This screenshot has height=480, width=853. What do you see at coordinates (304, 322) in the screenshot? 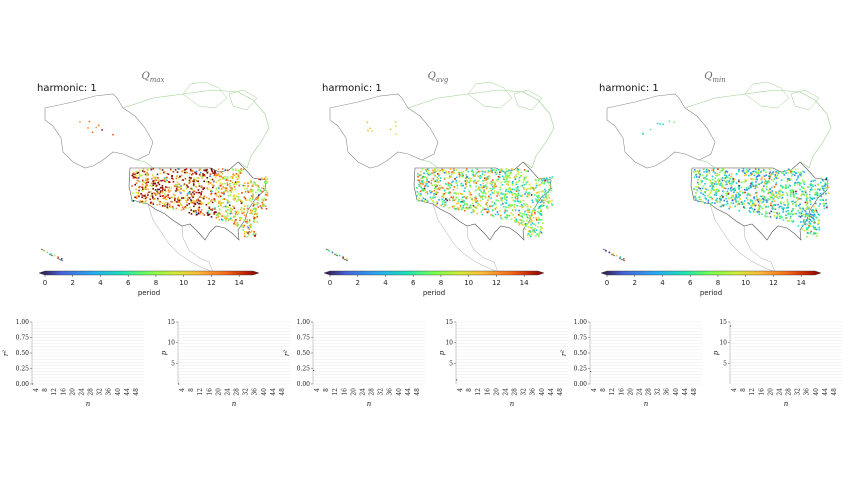
I see `y-tick-label: 1.00` at bounding box center [304, 322].